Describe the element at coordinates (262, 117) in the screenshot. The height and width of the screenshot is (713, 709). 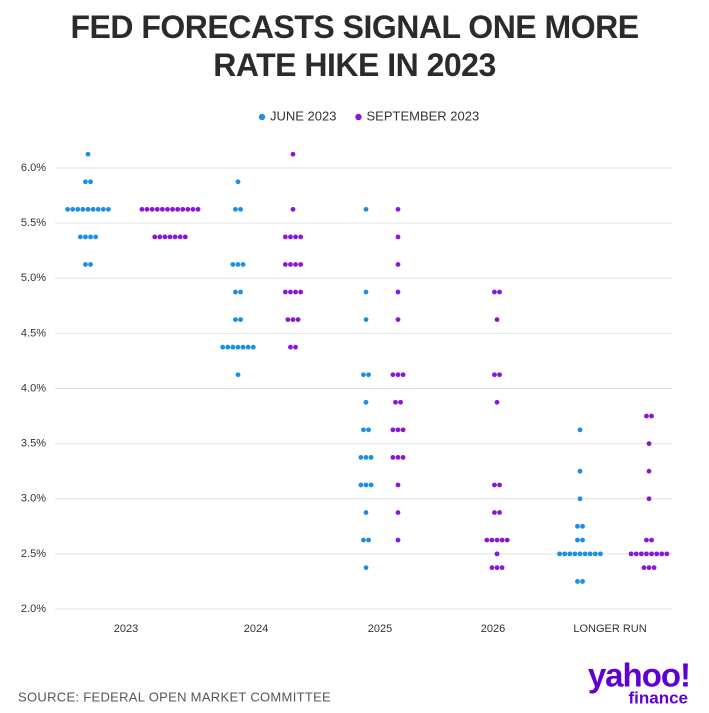
I see `legend-marker` at that location.